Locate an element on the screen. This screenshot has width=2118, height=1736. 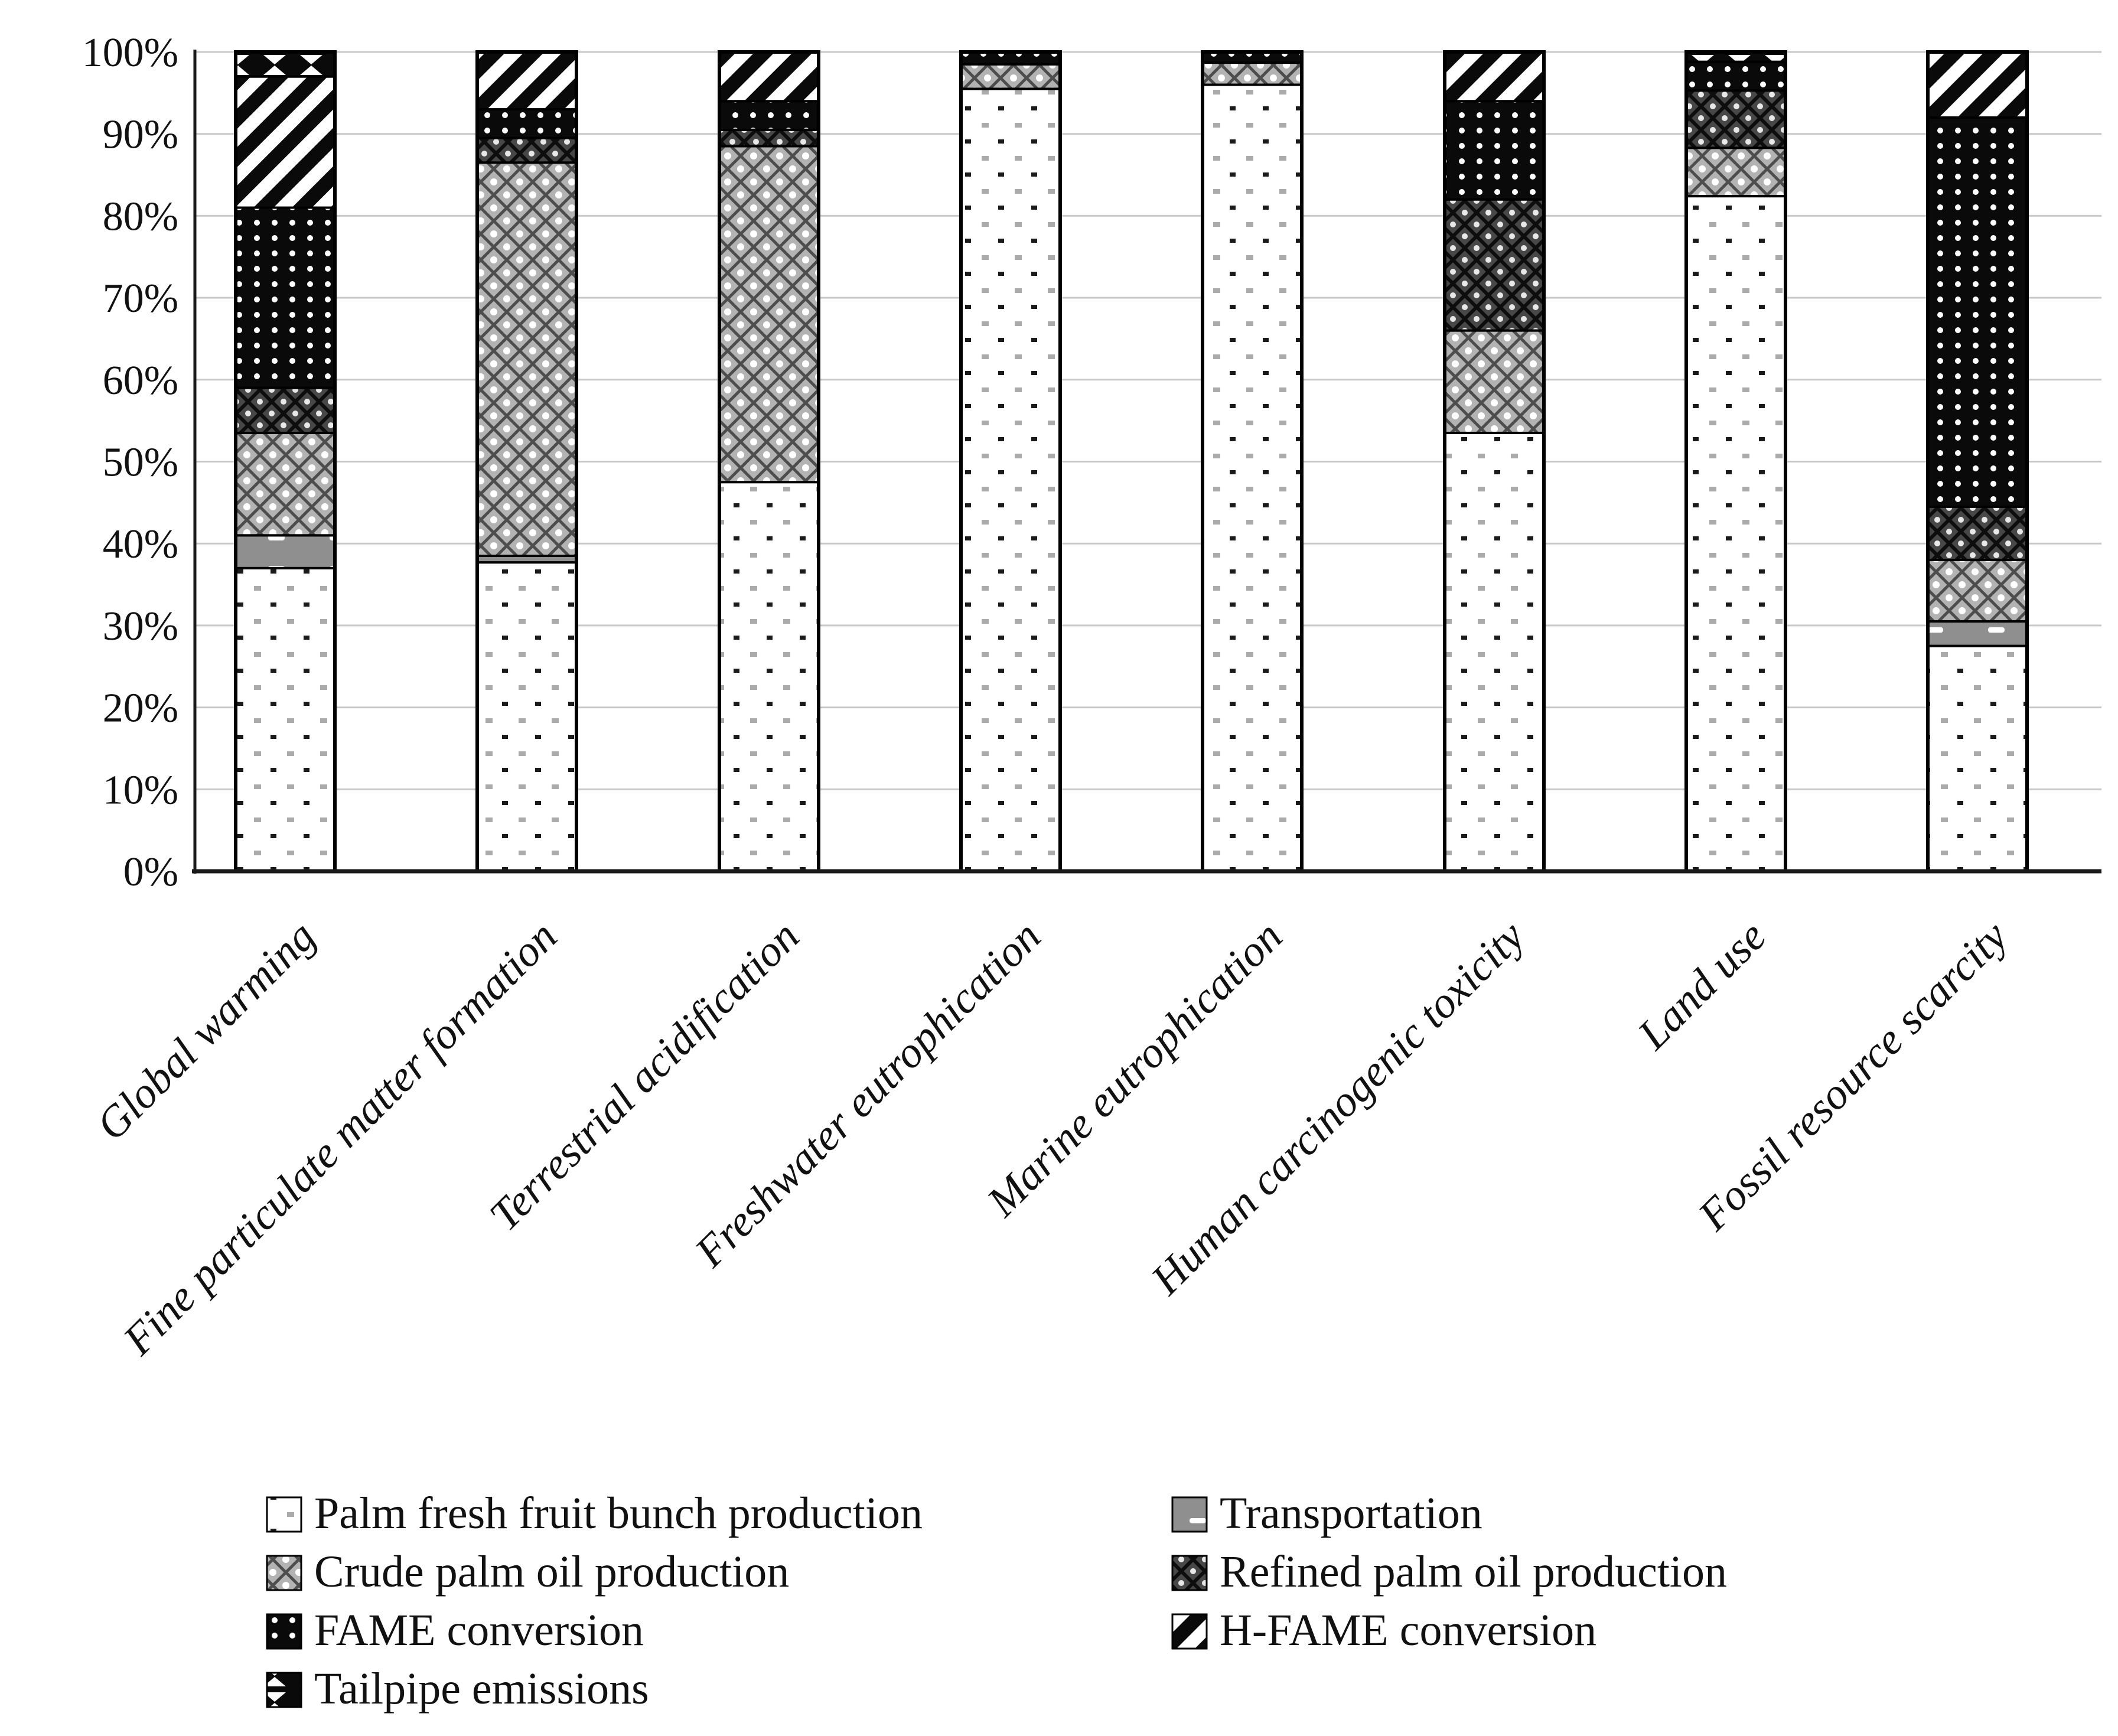
bar-terrestrial-acidification is located at coordinates (769, 461).